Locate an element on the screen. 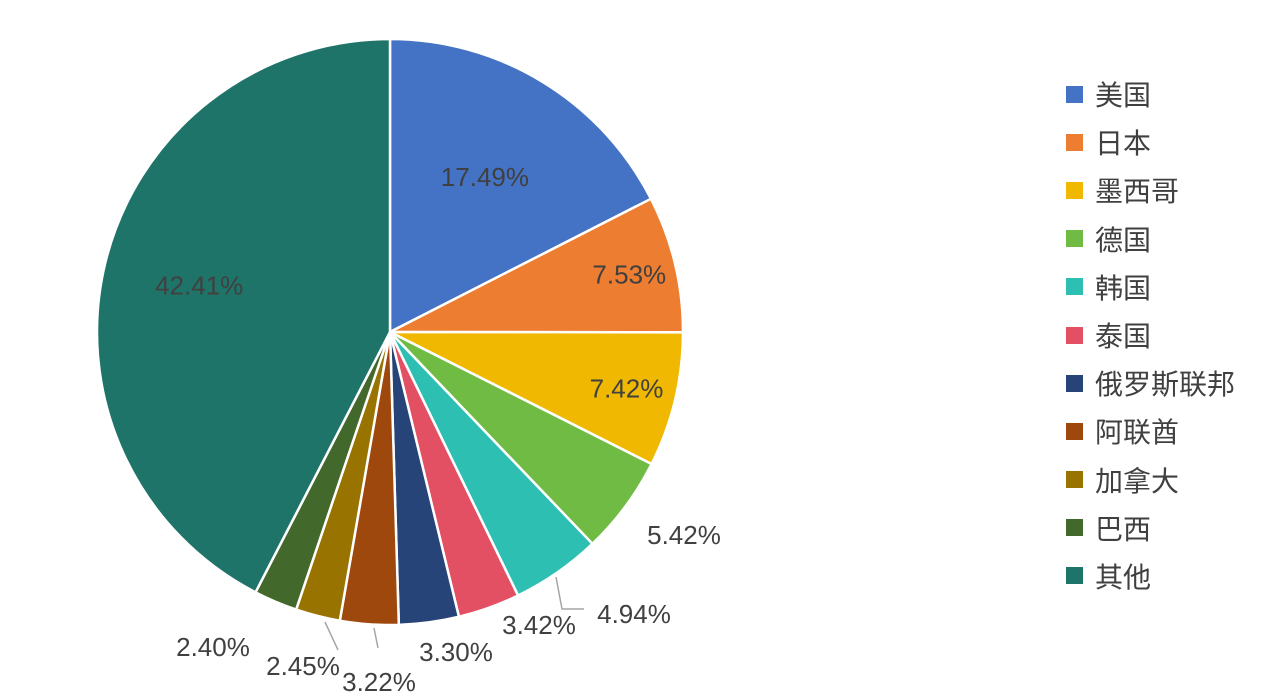  slice-label-8: 3.22% is located at coordinates (379, 682).